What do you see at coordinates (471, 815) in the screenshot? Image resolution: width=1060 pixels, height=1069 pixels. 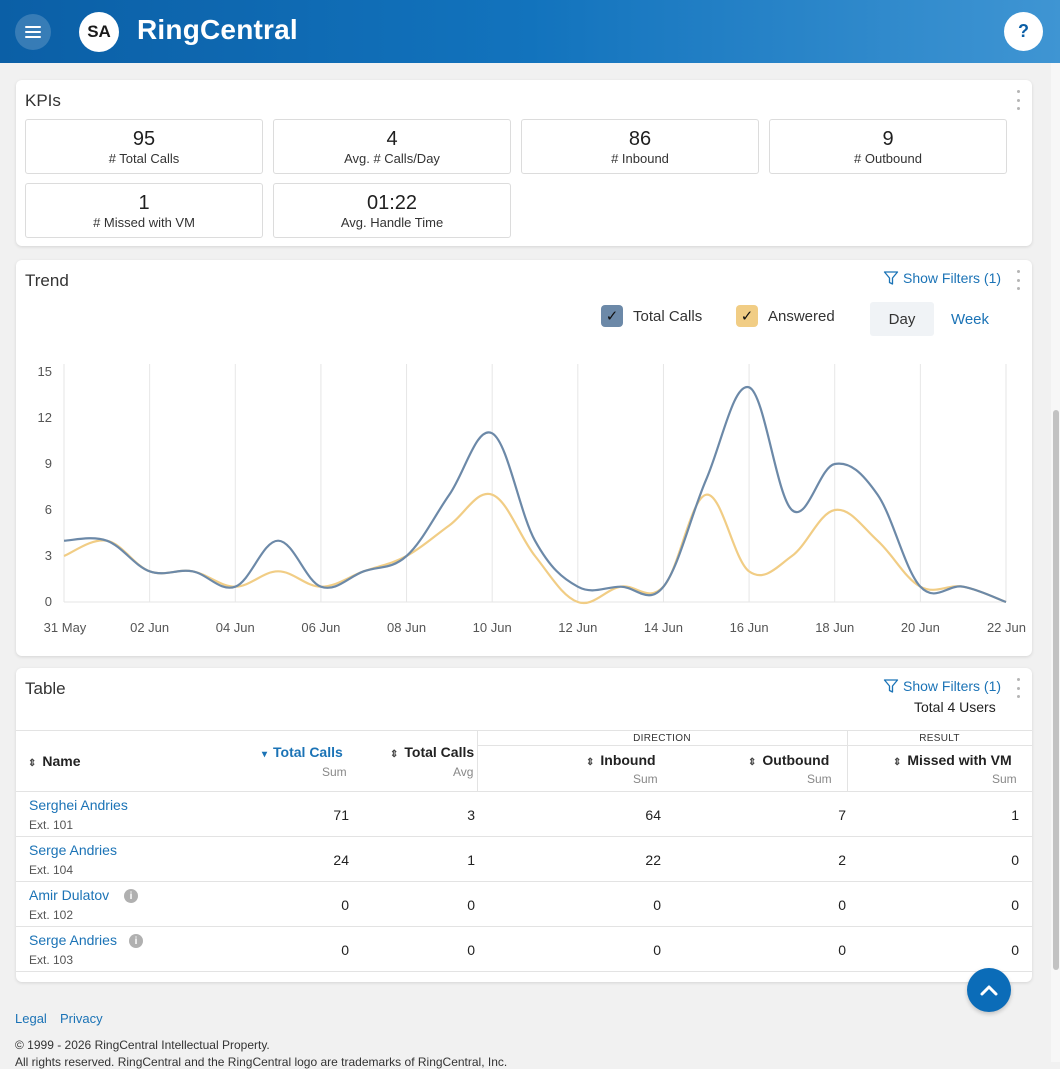 I see `cell-total-avg: 3` at bounding box center [471, 815].